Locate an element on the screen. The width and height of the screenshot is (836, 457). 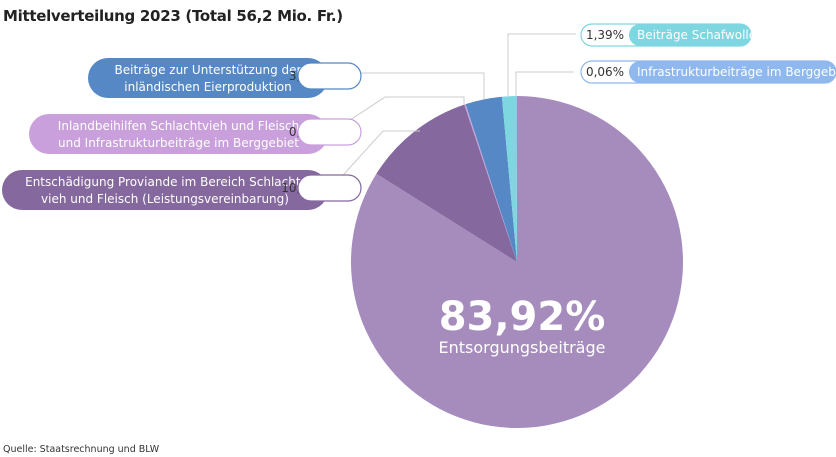
callout-label: 1,39% Beiträge Schafwolle is located at coordinates (668, 35).